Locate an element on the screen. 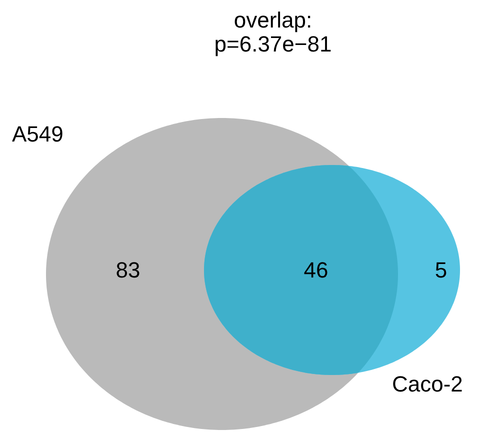  text: A549 is located at coordinates (38, 134).